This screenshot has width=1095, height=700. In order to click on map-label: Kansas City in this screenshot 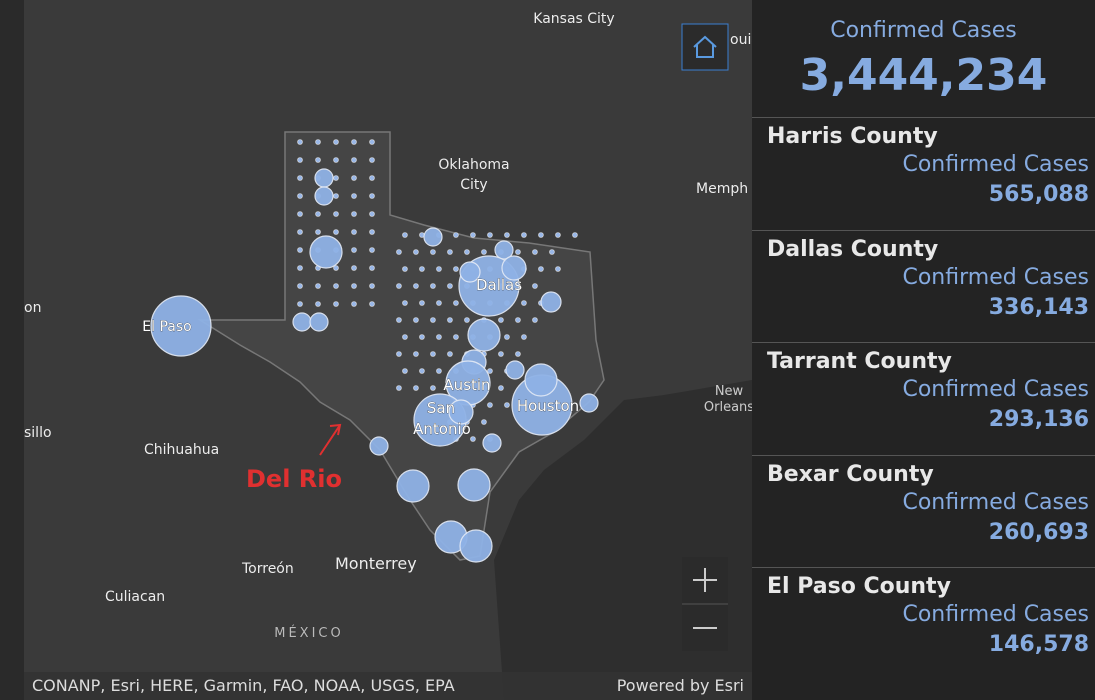, I will do `click(573, 19)`.